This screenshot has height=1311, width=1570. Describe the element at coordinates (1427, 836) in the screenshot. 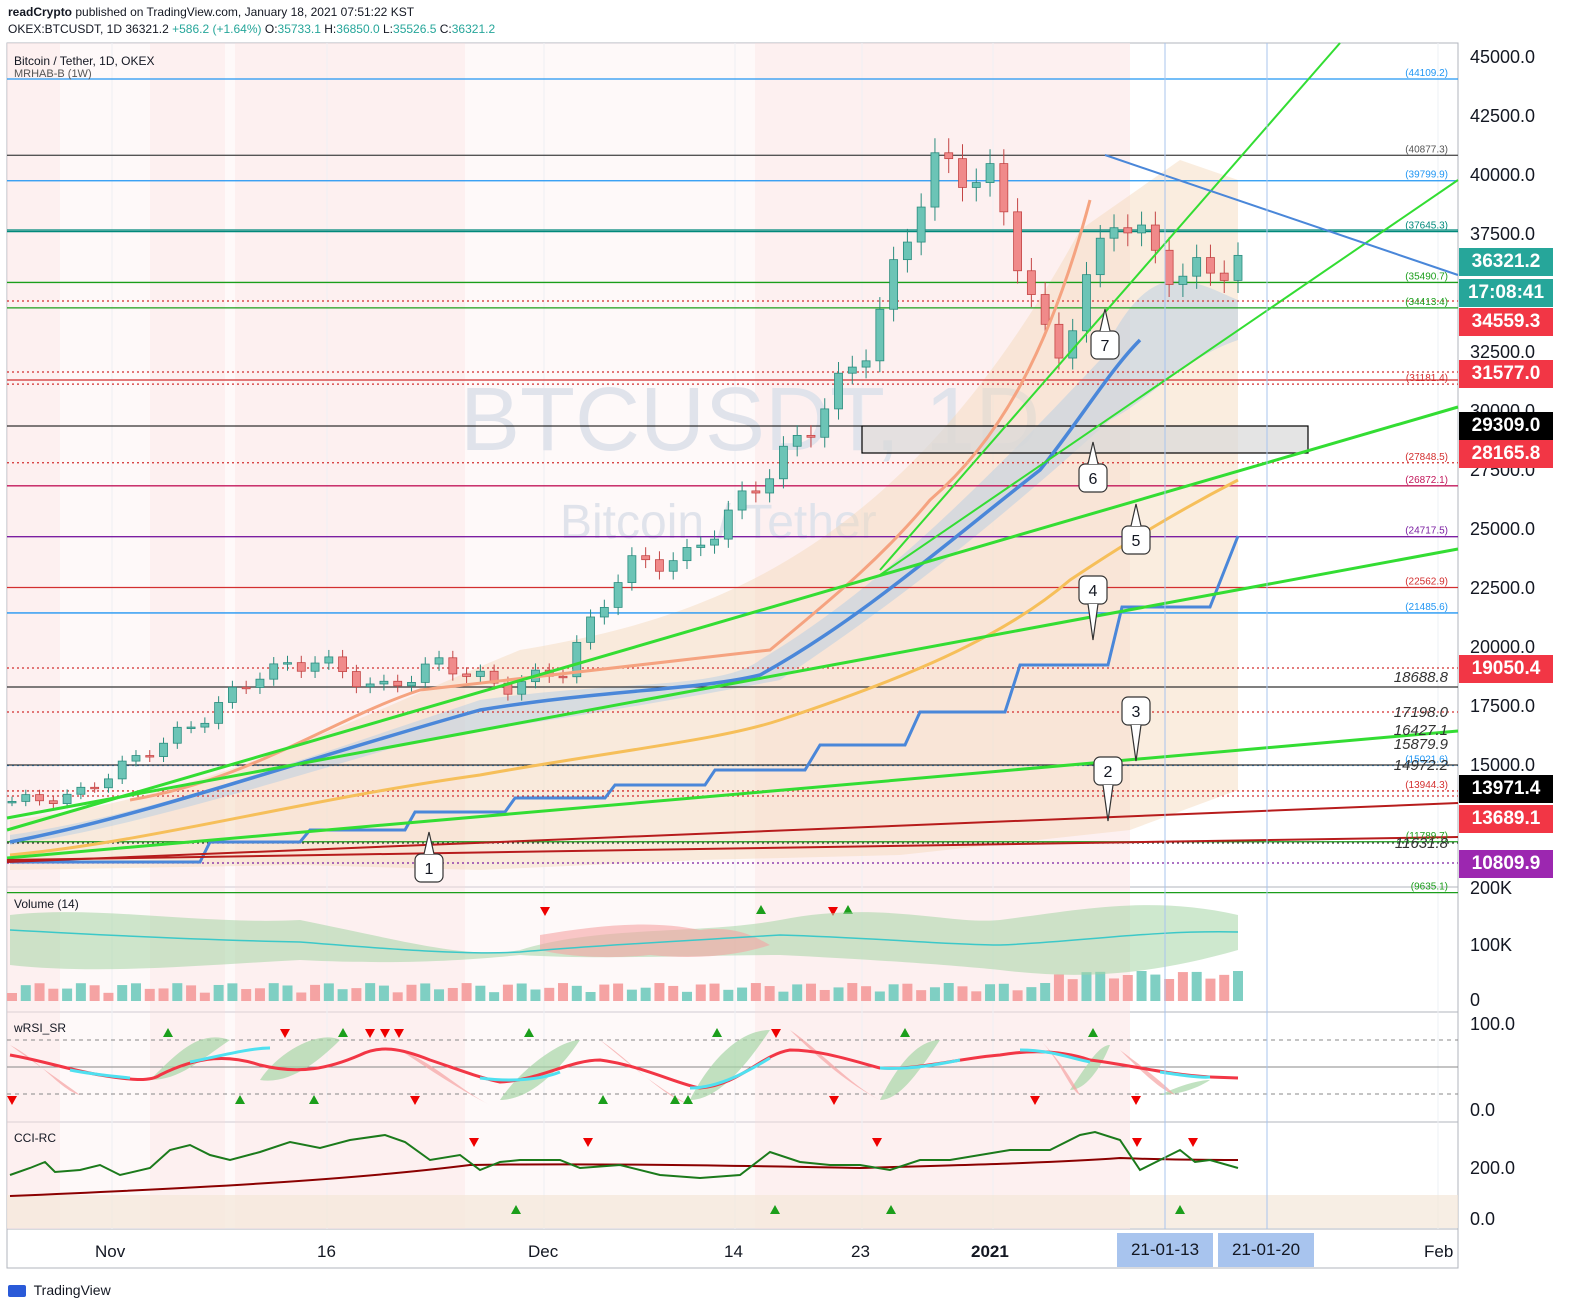

I see `level-label: (11789.7)` at that location.